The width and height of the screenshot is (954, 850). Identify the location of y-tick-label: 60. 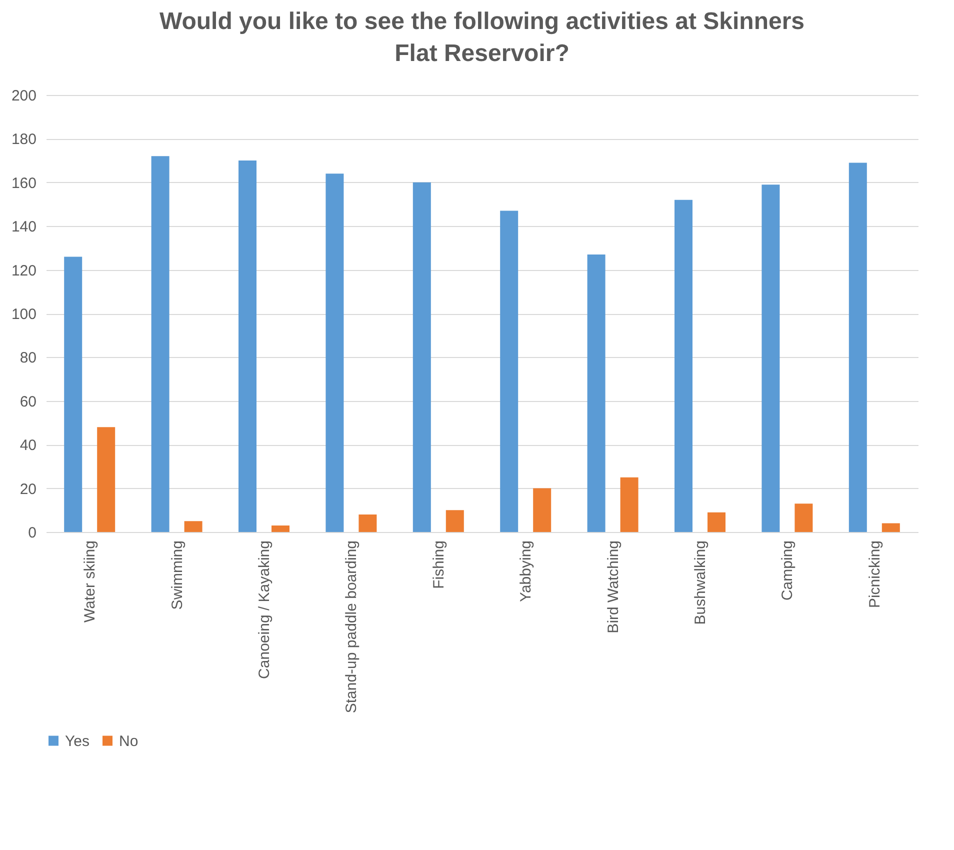
(28, 401).